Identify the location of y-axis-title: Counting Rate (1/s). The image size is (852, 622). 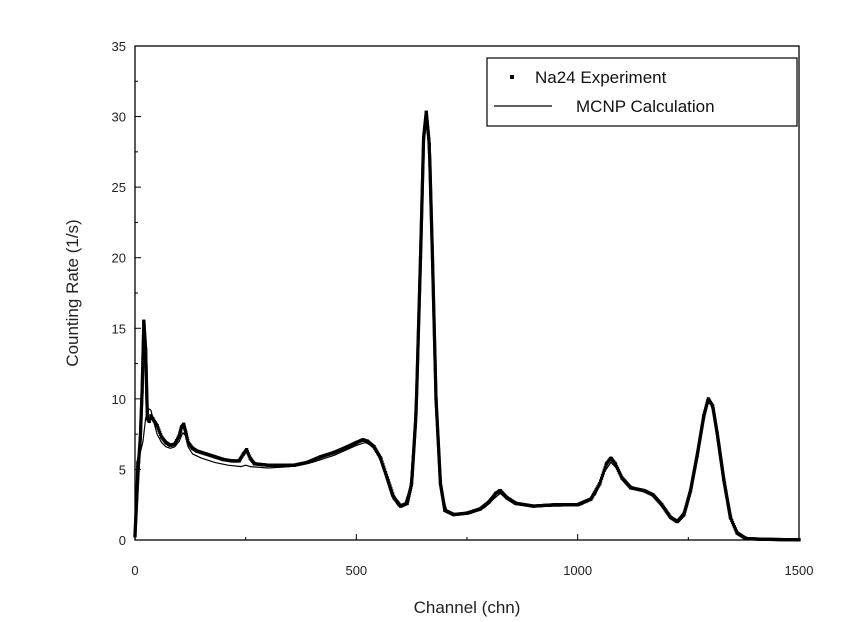
(72, 292).